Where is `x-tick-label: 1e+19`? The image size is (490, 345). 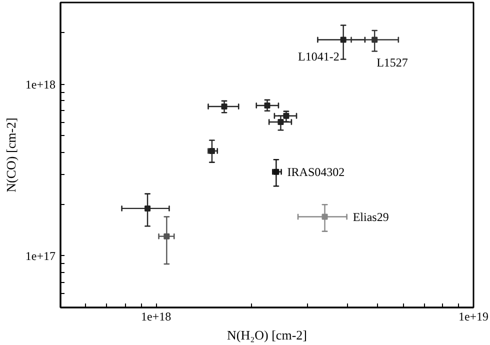 x-tick-label: 1e+19 is located at coordinates (473, 317).